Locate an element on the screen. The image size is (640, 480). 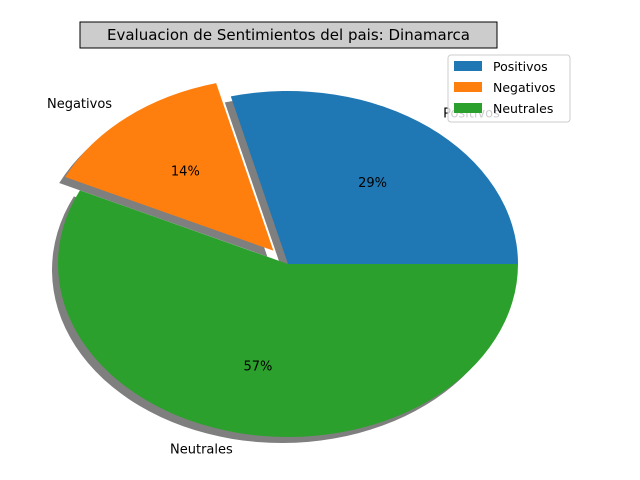
label-neutrales: Neutrales is located at coordinates (201, 450).